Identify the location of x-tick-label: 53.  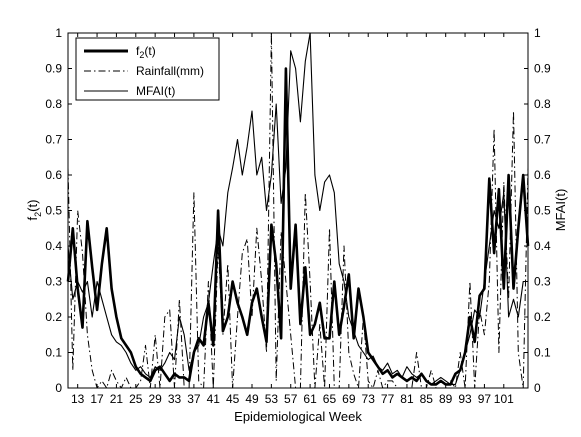
(272, 399).